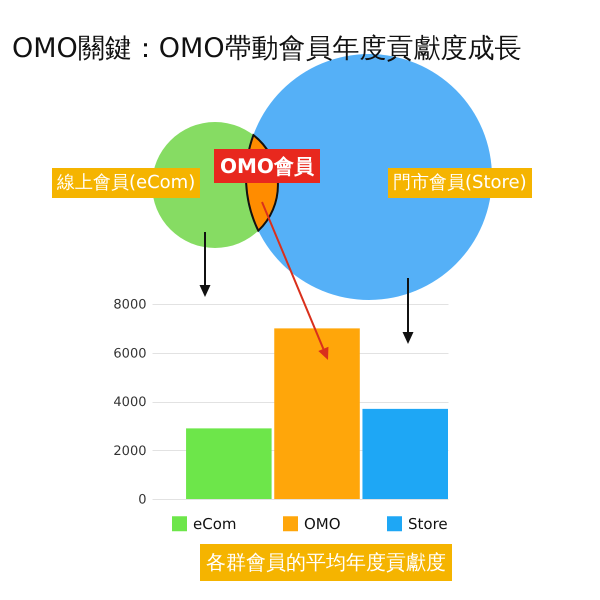  I want to click on y-tick-label: 0, so click(142, 500).